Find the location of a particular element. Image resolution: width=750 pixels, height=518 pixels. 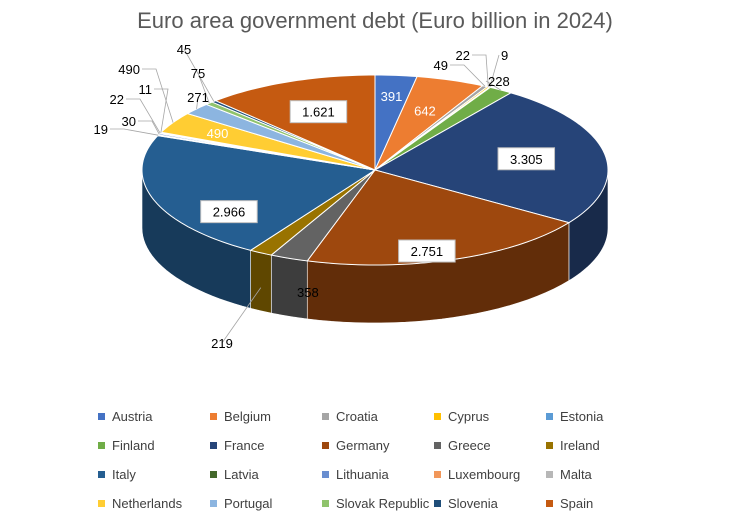

legend-item-ireland: Ireland is located at coordinates (602, 445).